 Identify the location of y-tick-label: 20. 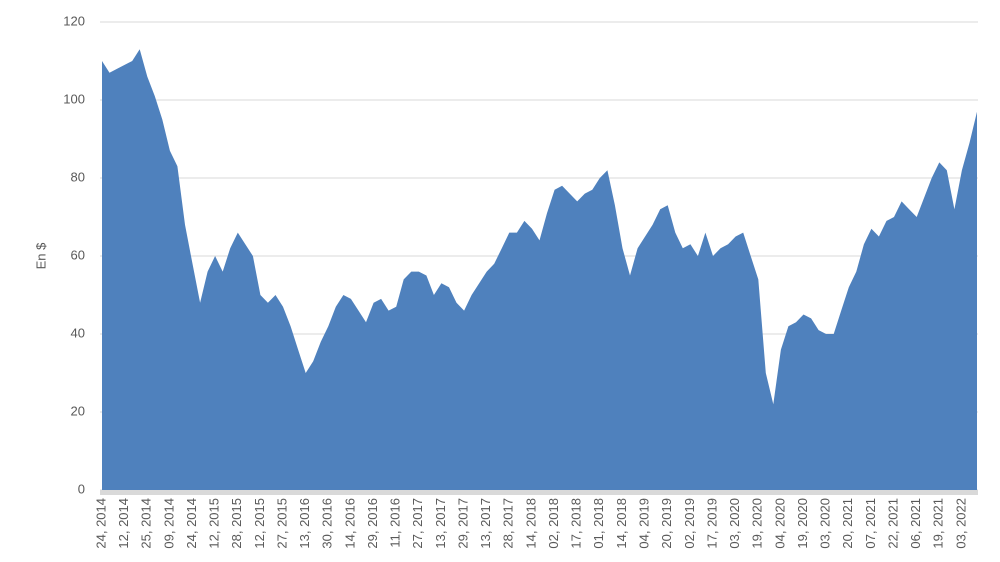
(78, 410).